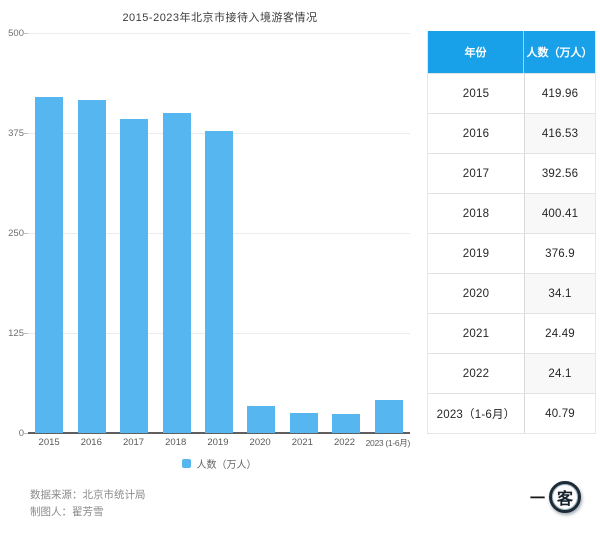 Image resolution: width=600 pixels, height=539 pixels. Describe the element at coordinates (49, 265) in the screenshot. I see `bar-2015` at that location.